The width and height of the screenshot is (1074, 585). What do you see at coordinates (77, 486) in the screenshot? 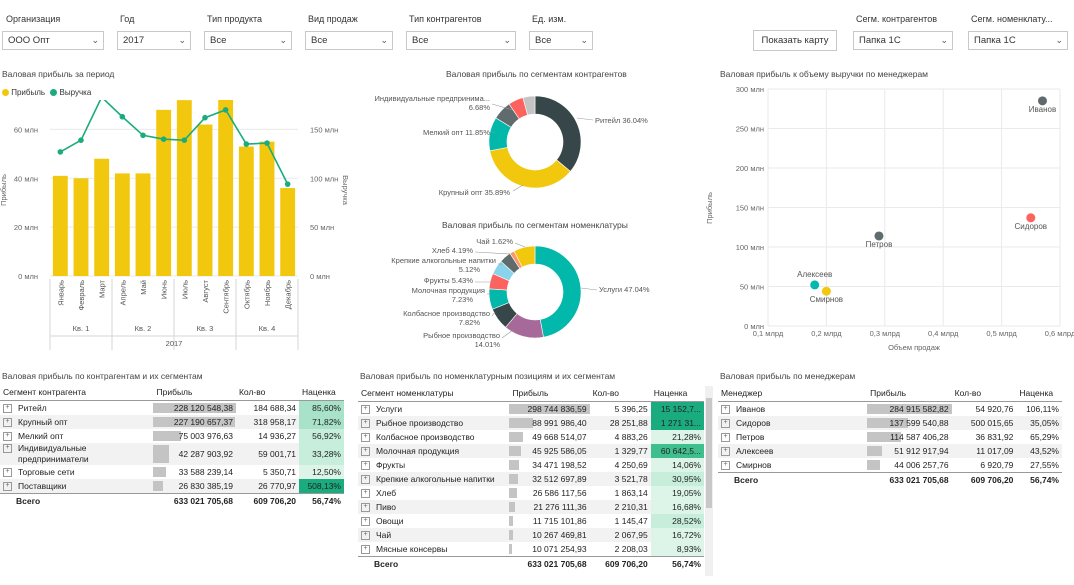
I see `row-name-cell: + Поставщики` at bounding box center [77, 486].